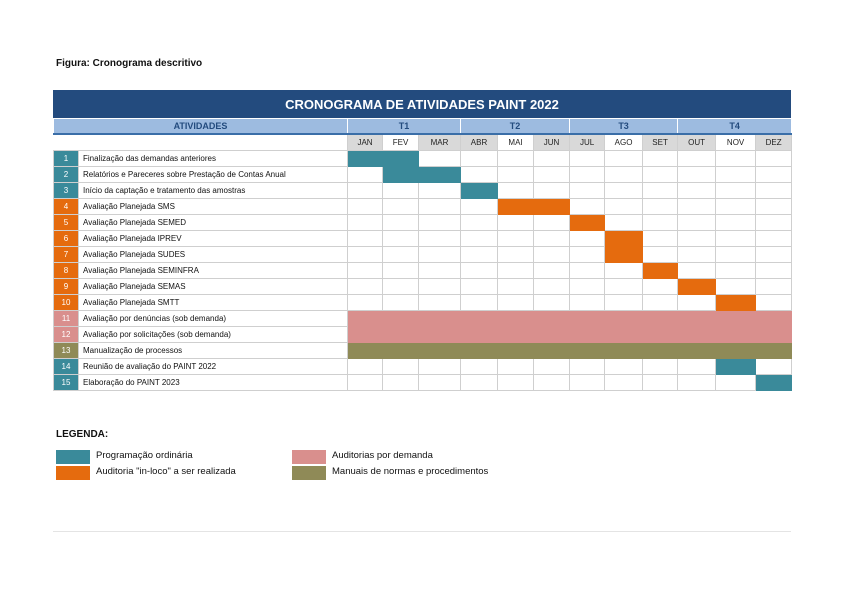  Describe the element at coordinates (66, 190) in the screenshot. I see `activity-number: 3` at that location.